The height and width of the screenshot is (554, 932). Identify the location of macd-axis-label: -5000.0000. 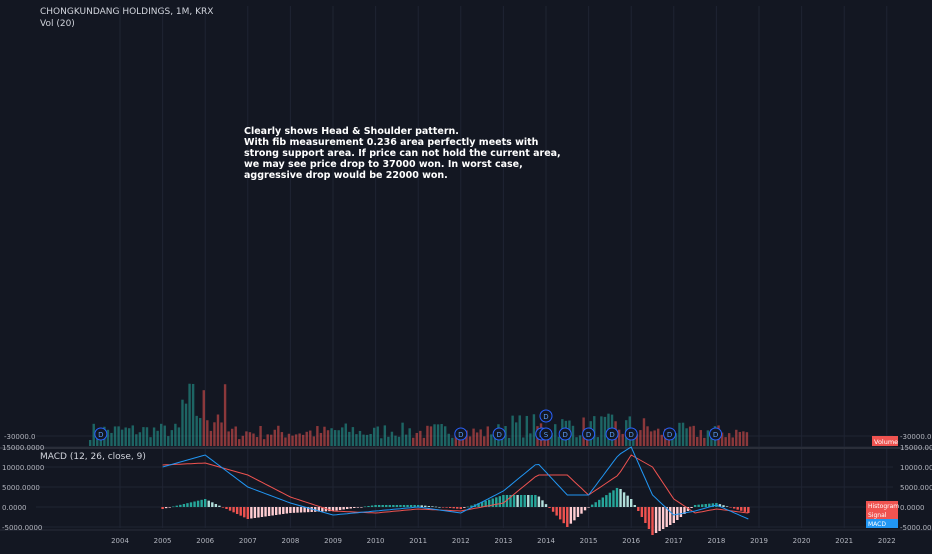
(22, 528).